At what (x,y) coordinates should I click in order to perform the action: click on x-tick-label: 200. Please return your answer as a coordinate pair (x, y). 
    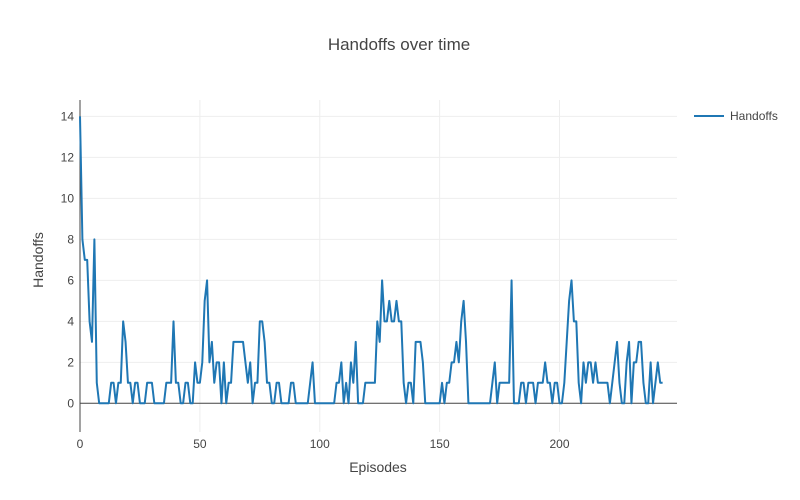
    Looking at the image, I should click on (560, 444).